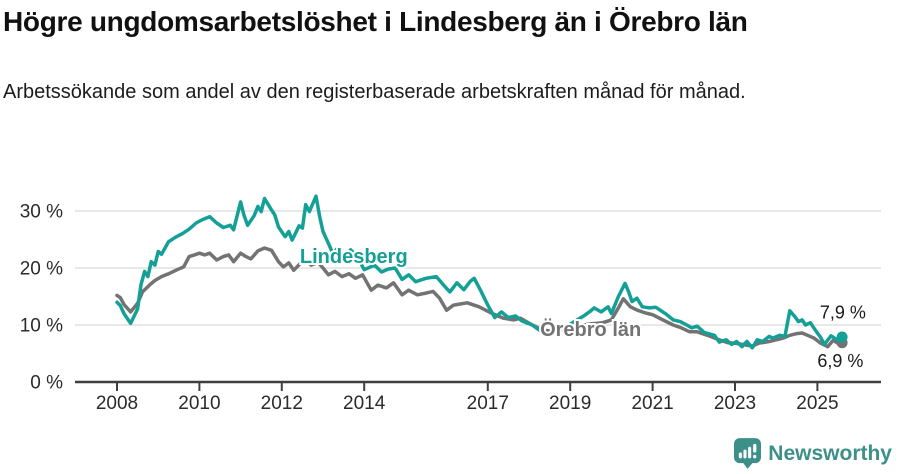 Image resolution: width=900 pixels, height=474 pixels. Describe the element at coordinates (199, 403) in the screenshot. I see `x-tick-label: 2010` at that location.